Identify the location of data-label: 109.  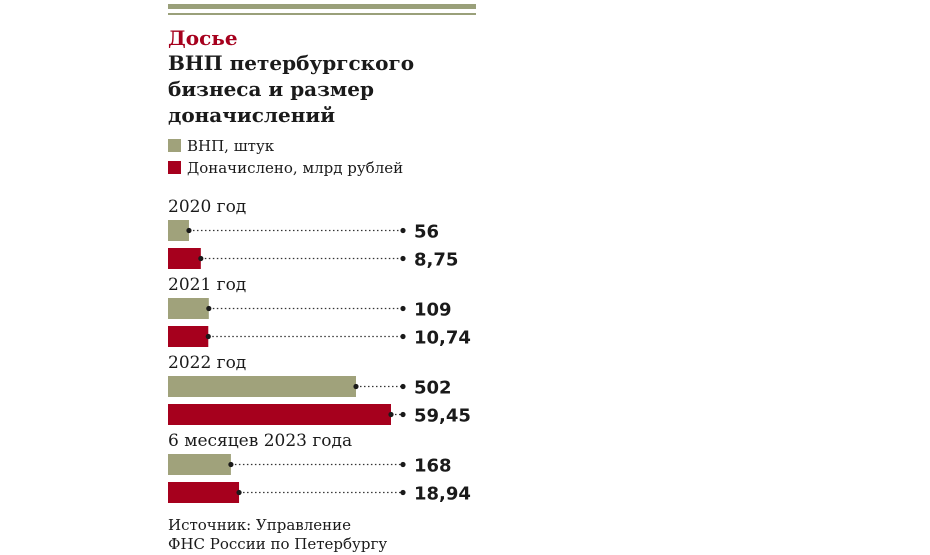
(433, 310).